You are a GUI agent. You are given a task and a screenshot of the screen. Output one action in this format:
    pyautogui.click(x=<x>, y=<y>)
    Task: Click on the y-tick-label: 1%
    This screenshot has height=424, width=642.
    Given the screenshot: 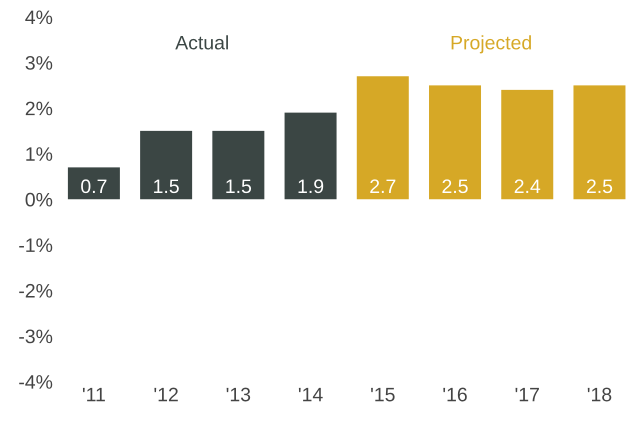 What is the action you would take?
    pyautogui.click(x=39, y=154)
    